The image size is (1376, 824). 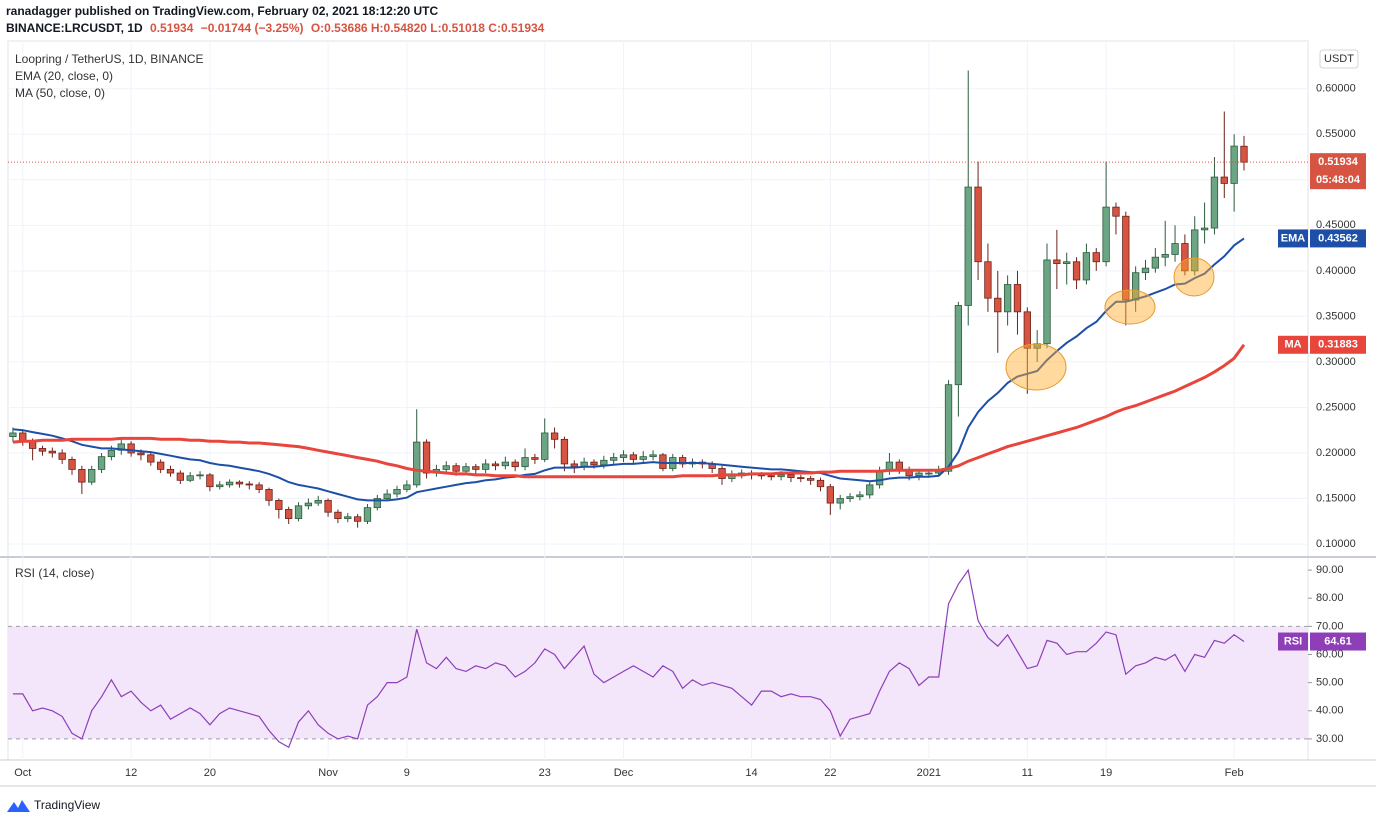 I want to click on x-tick-label: 2021, so click(x=929, y=773).